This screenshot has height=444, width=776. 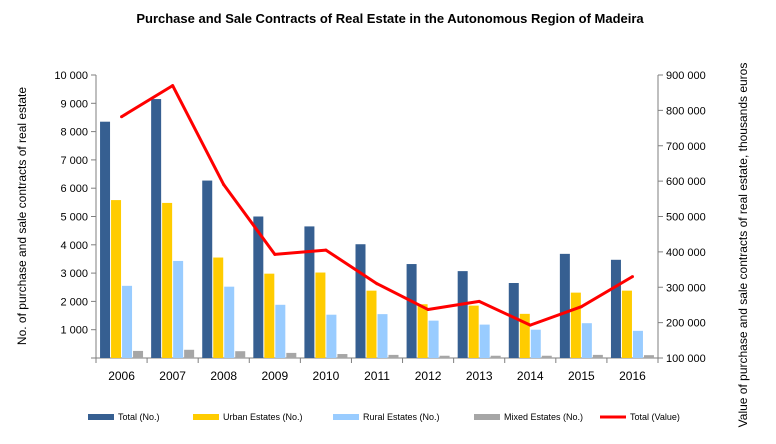 What do you see at coordinates (377, 376) in the screenshot?
I see `x-tick-label: 2011` at bounding box center [377, 376].